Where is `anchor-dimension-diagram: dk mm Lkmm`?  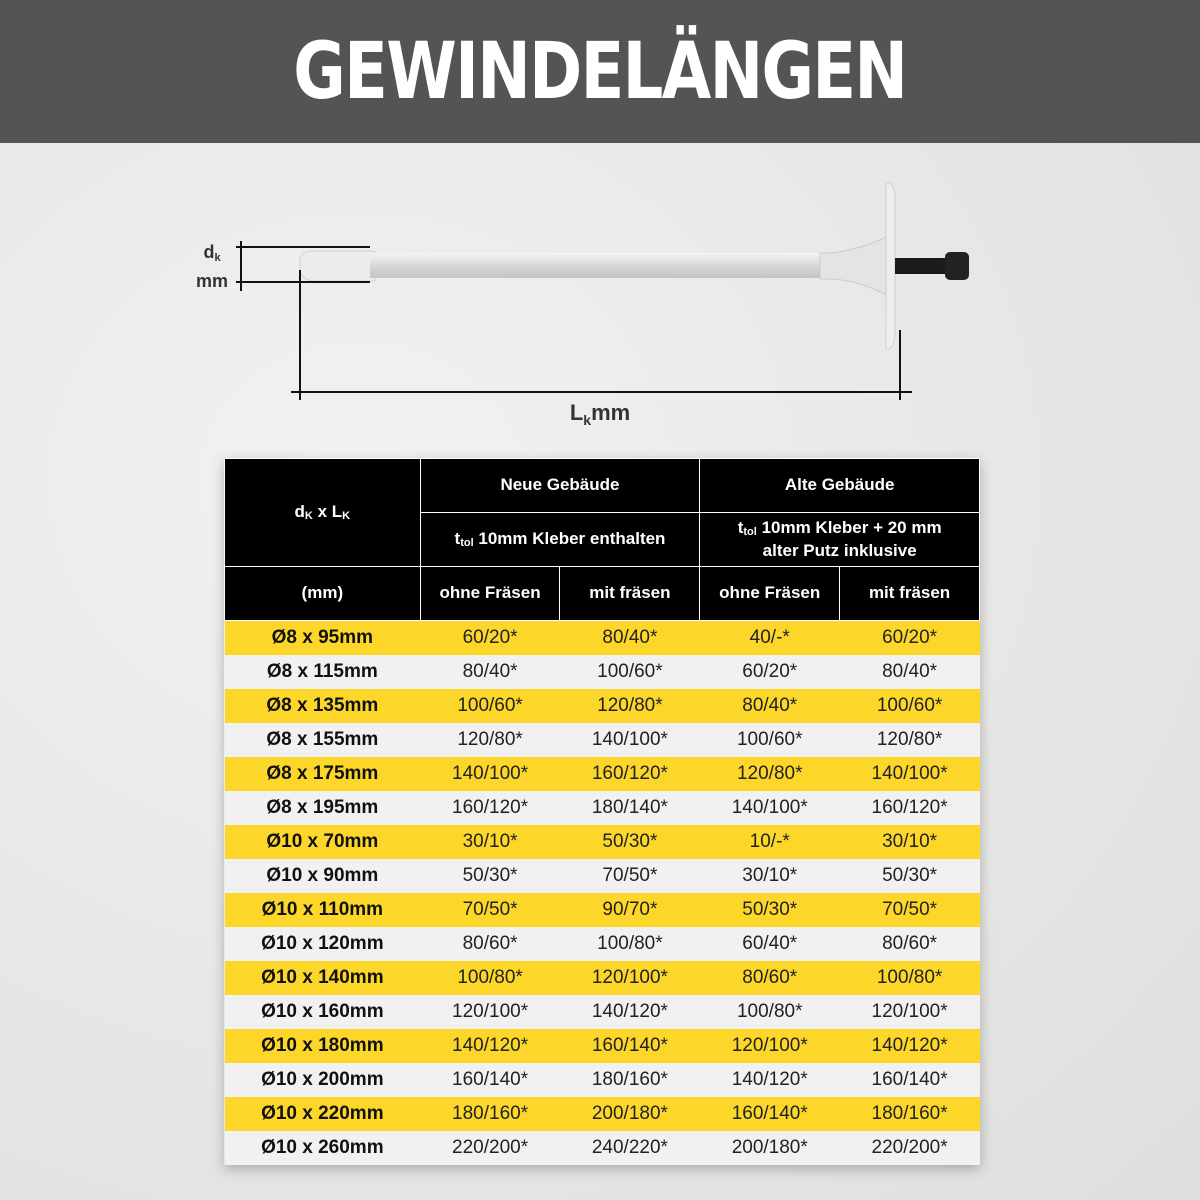
anchor-dimension-diagram: dk mm Lkmm is located at coordinates (582, 305).